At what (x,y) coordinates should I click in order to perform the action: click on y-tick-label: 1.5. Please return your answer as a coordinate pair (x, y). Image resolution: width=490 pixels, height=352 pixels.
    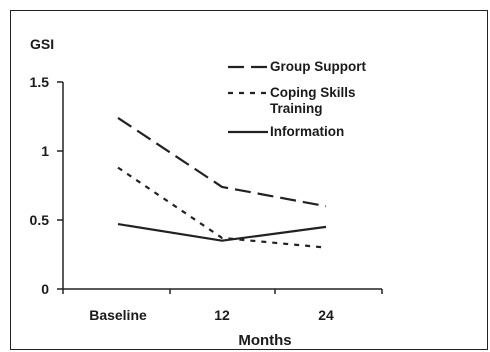
    Looking at the image, I should click on (40, 82).